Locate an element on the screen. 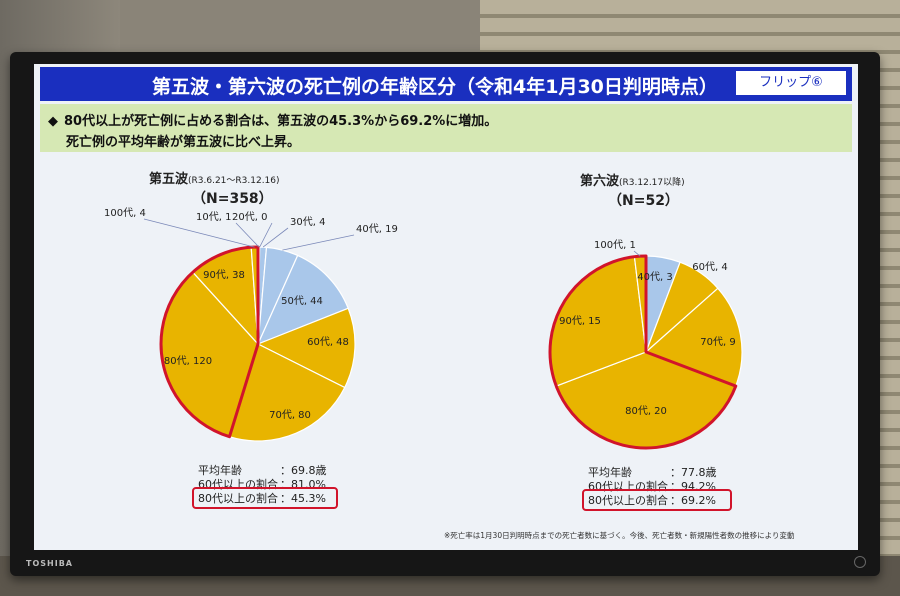 This screenshot has width=900, height=596. slice-label-wave6-3: 80代, 20 is located at coordinates (646, 411).